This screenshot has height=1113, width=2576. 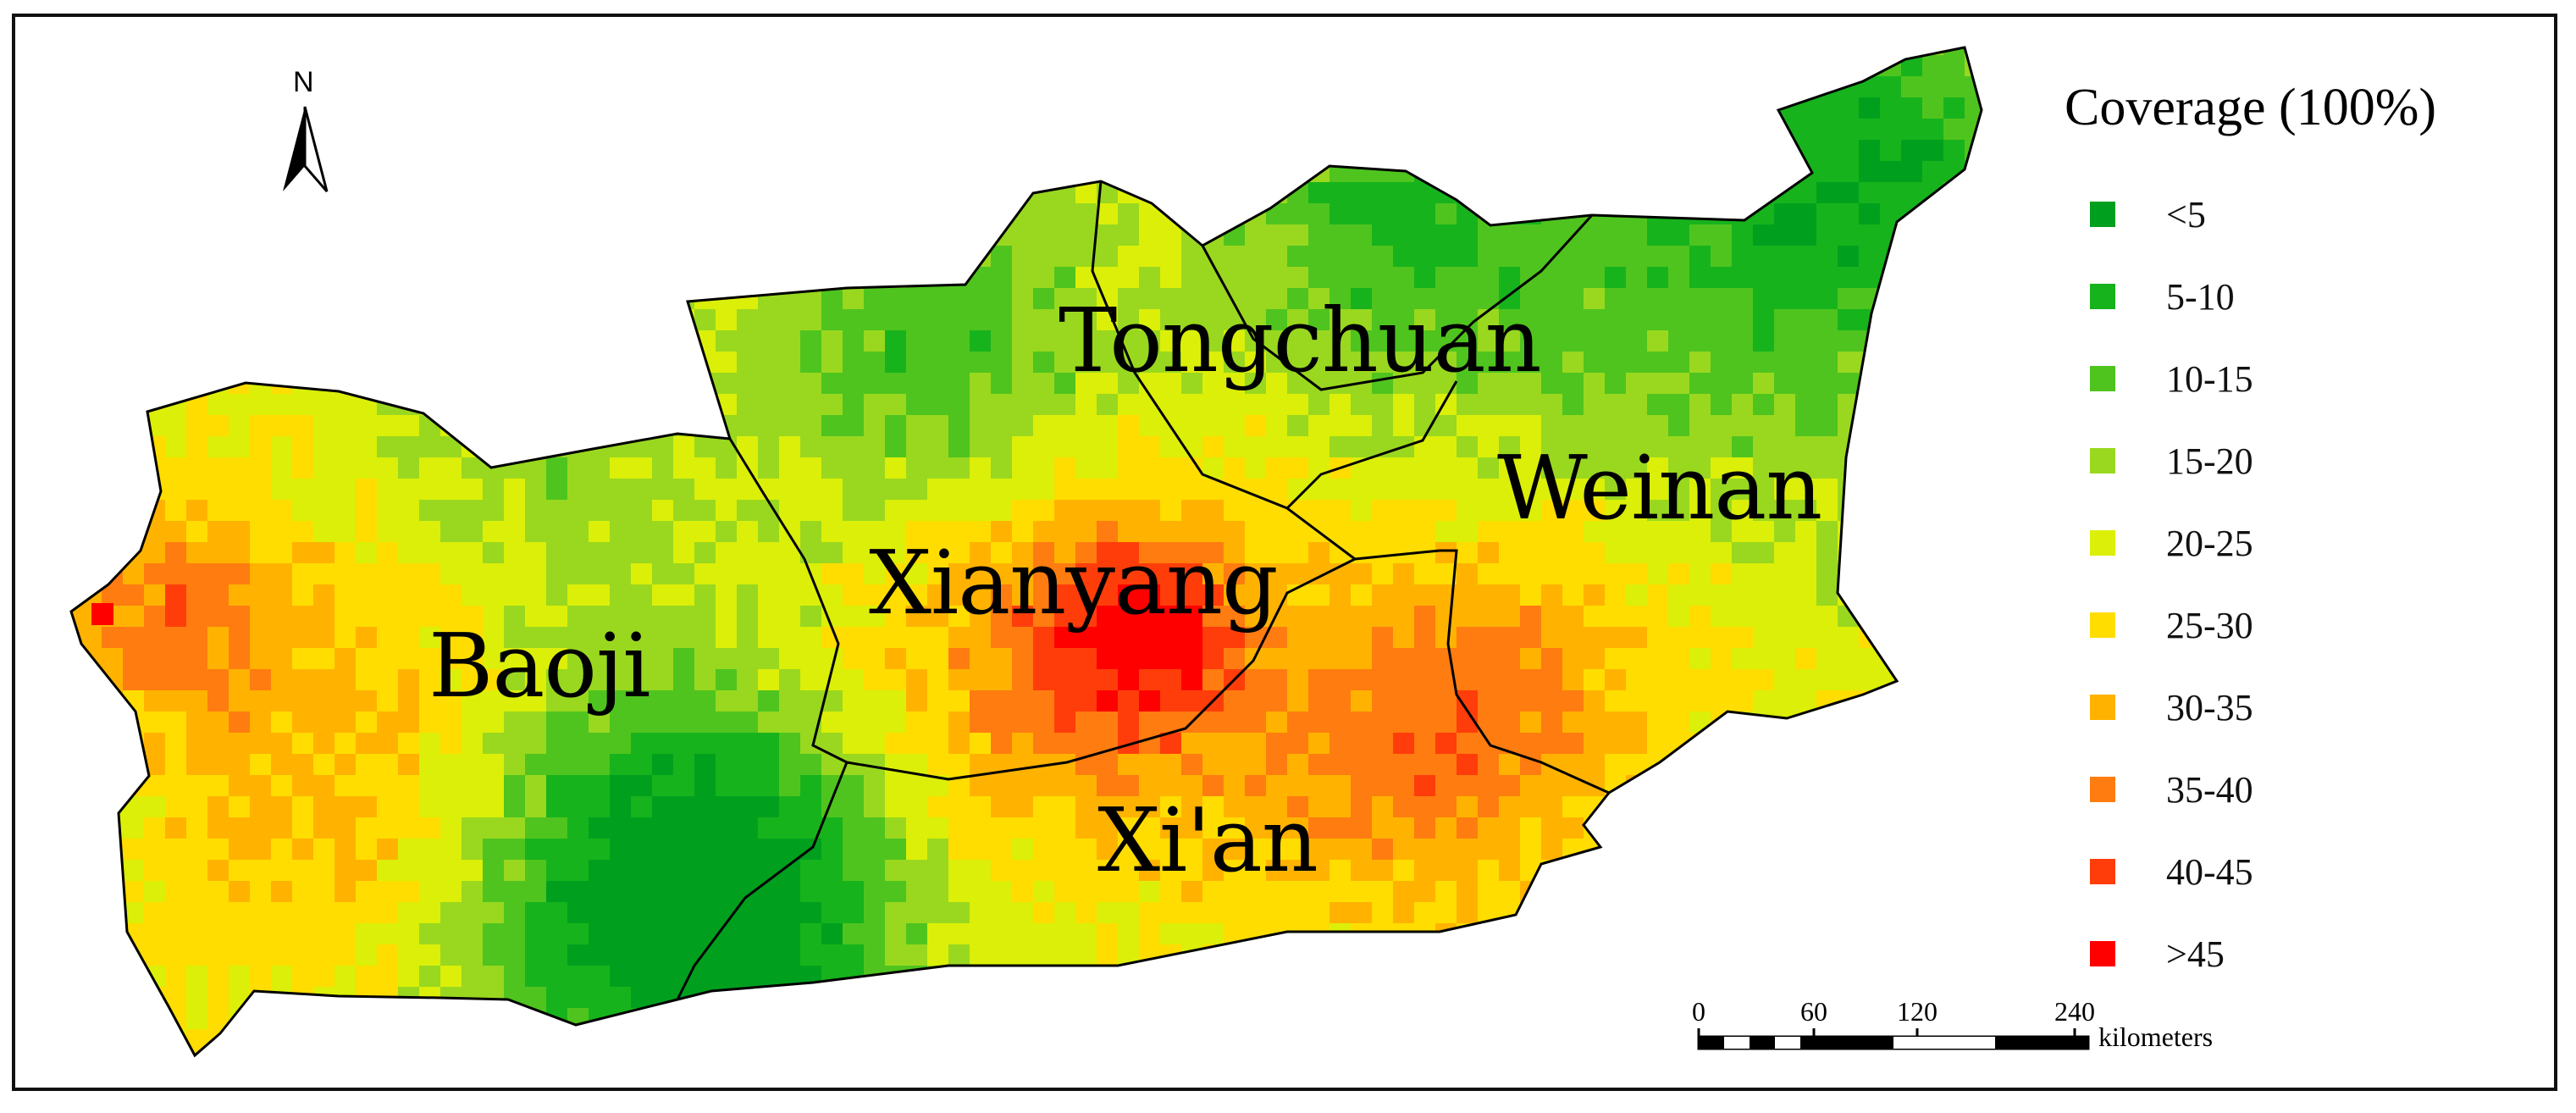 What do you see at coordinates (2163, 296) in the screenshot?
I see `legend-item: 5-10` at bounding box center [2163, 296].